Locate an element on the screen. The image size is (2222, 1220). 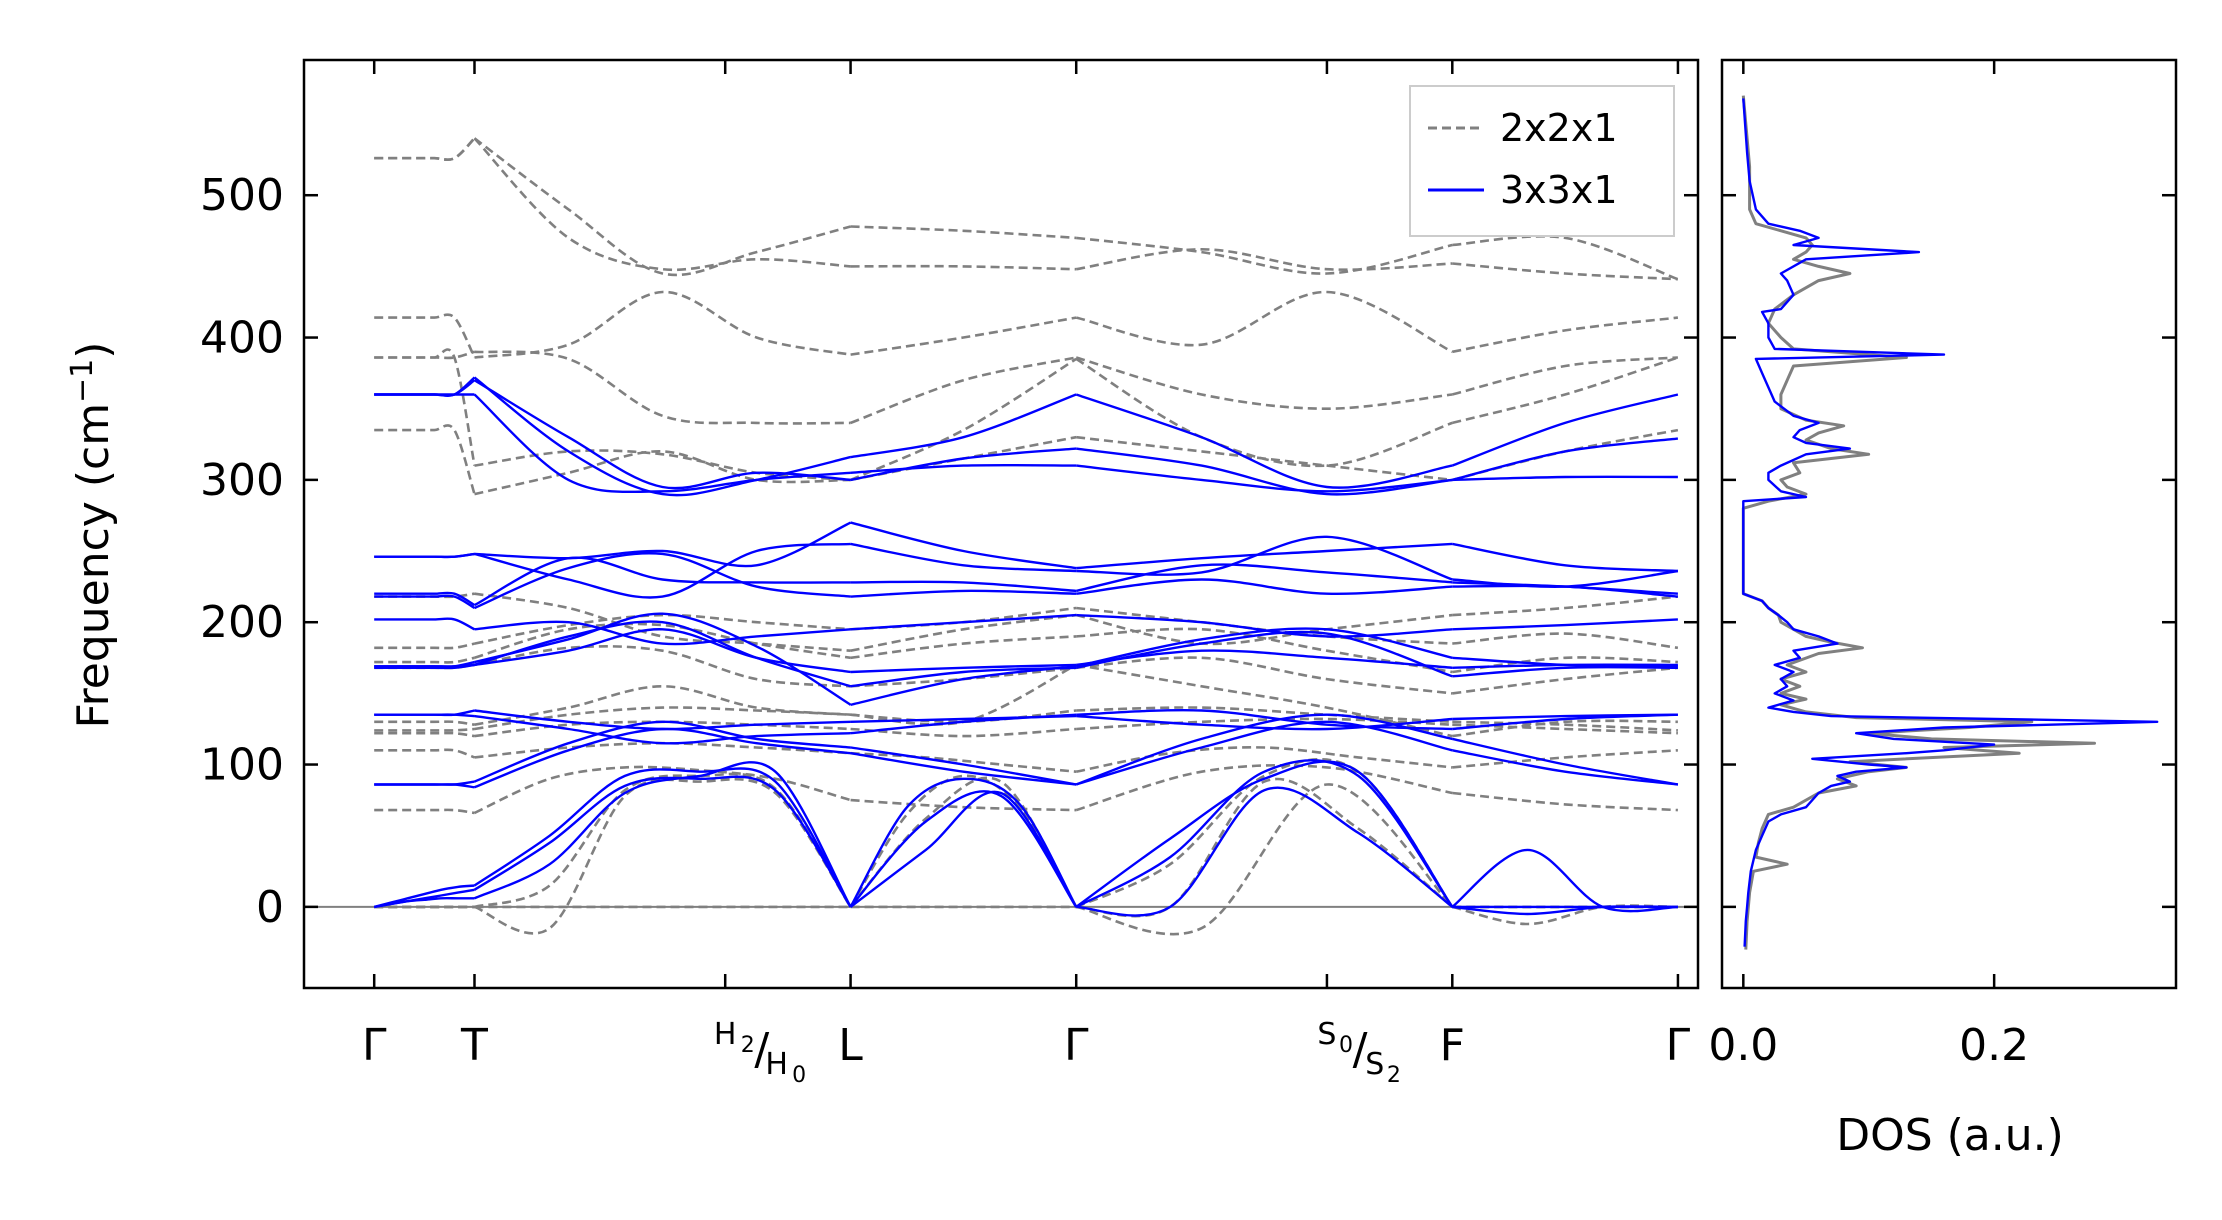
band-3x3x1-10-seg4 is located at coordinates (1565, 624).